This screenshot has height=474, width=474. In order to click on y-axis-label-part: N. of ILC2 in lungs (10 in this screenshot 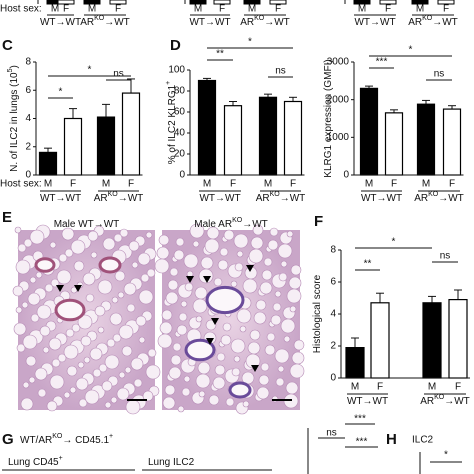, I will do `click(14, 122)`.